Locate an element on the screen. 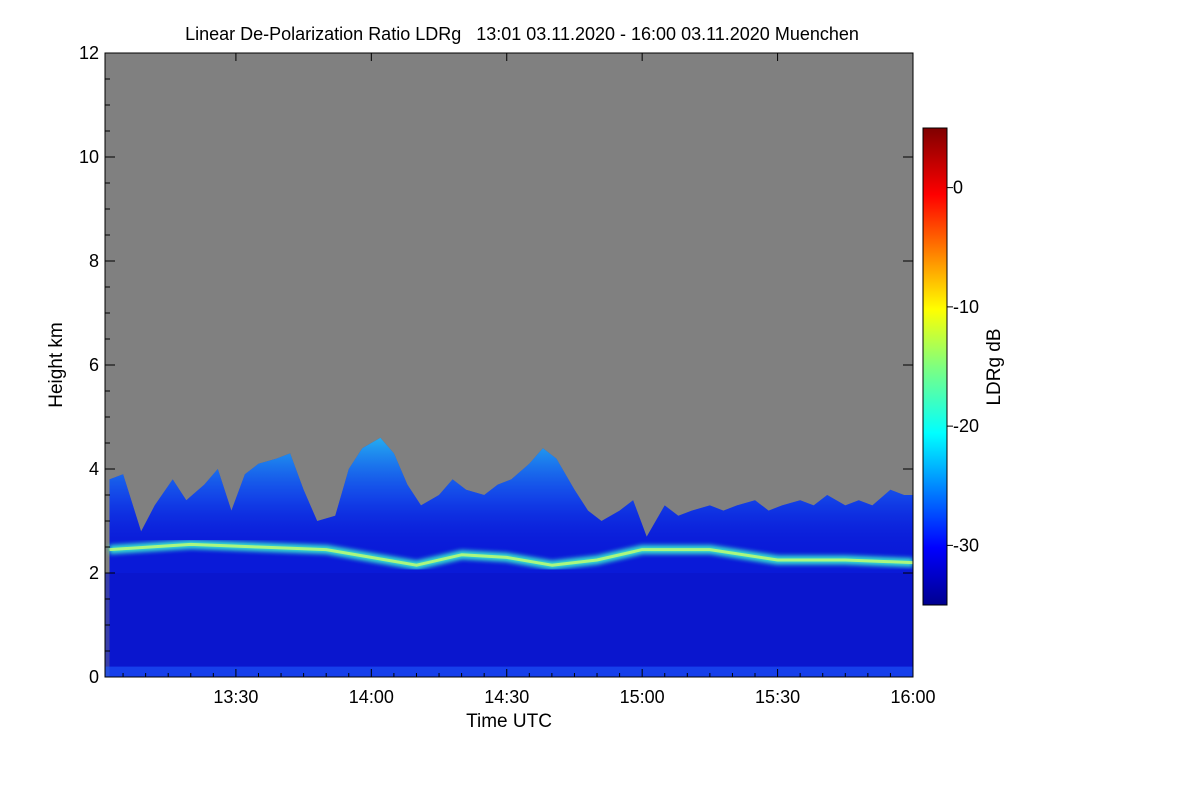 The height and width of the screenshot is (800, 1200). x-tick-label: 14:00 is located at coordinates (371, 697).